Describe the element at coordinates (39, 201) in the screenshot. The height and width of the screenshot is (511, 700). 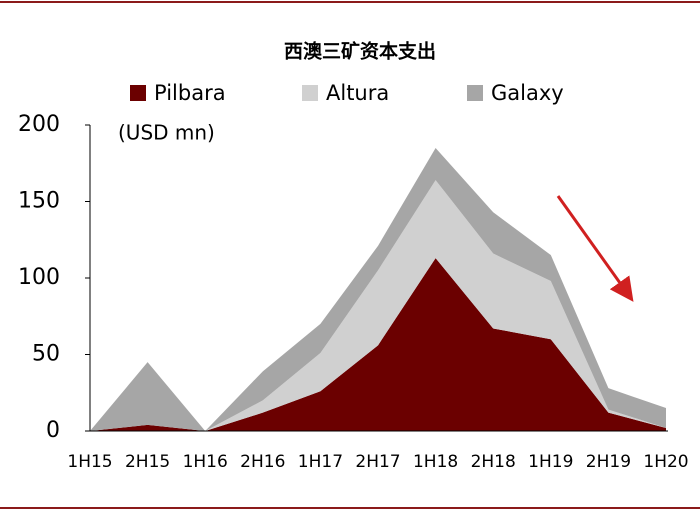
I see `y-tick-label: 150` at that location.